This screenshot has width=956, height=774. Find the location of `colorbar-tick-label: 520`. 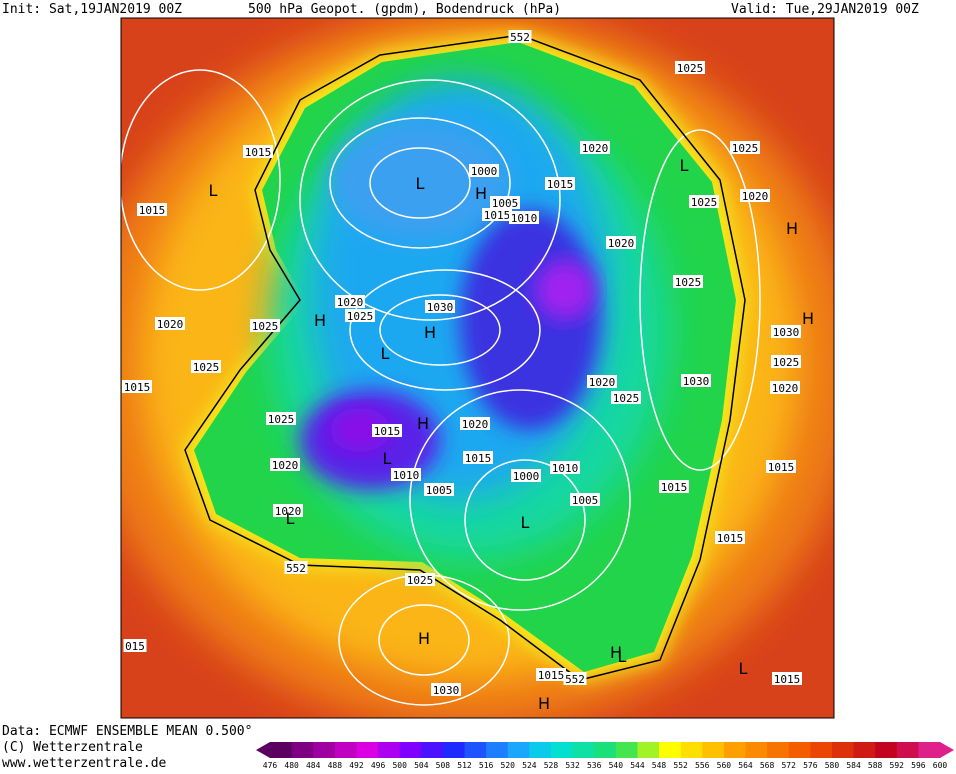

colorbar-tick-label: 520 is located at coordinates (508, 765).